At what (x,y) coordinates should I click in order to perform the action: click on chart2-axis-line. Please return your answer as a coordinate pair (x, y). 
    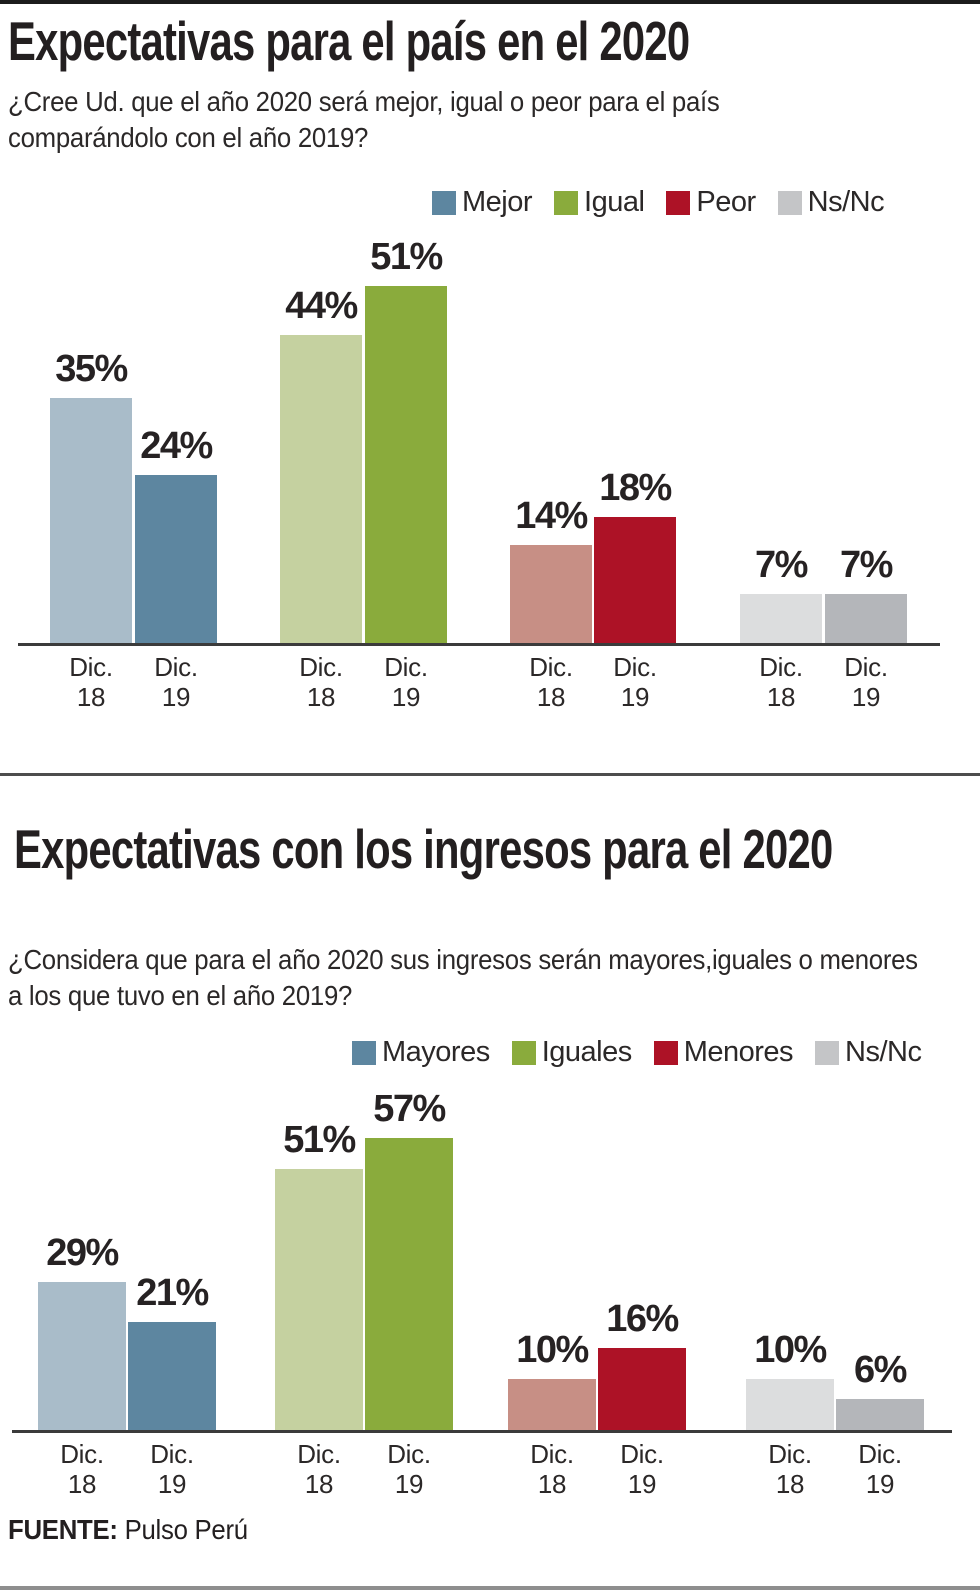
    Looking at the image, I should click on (482, 1431).